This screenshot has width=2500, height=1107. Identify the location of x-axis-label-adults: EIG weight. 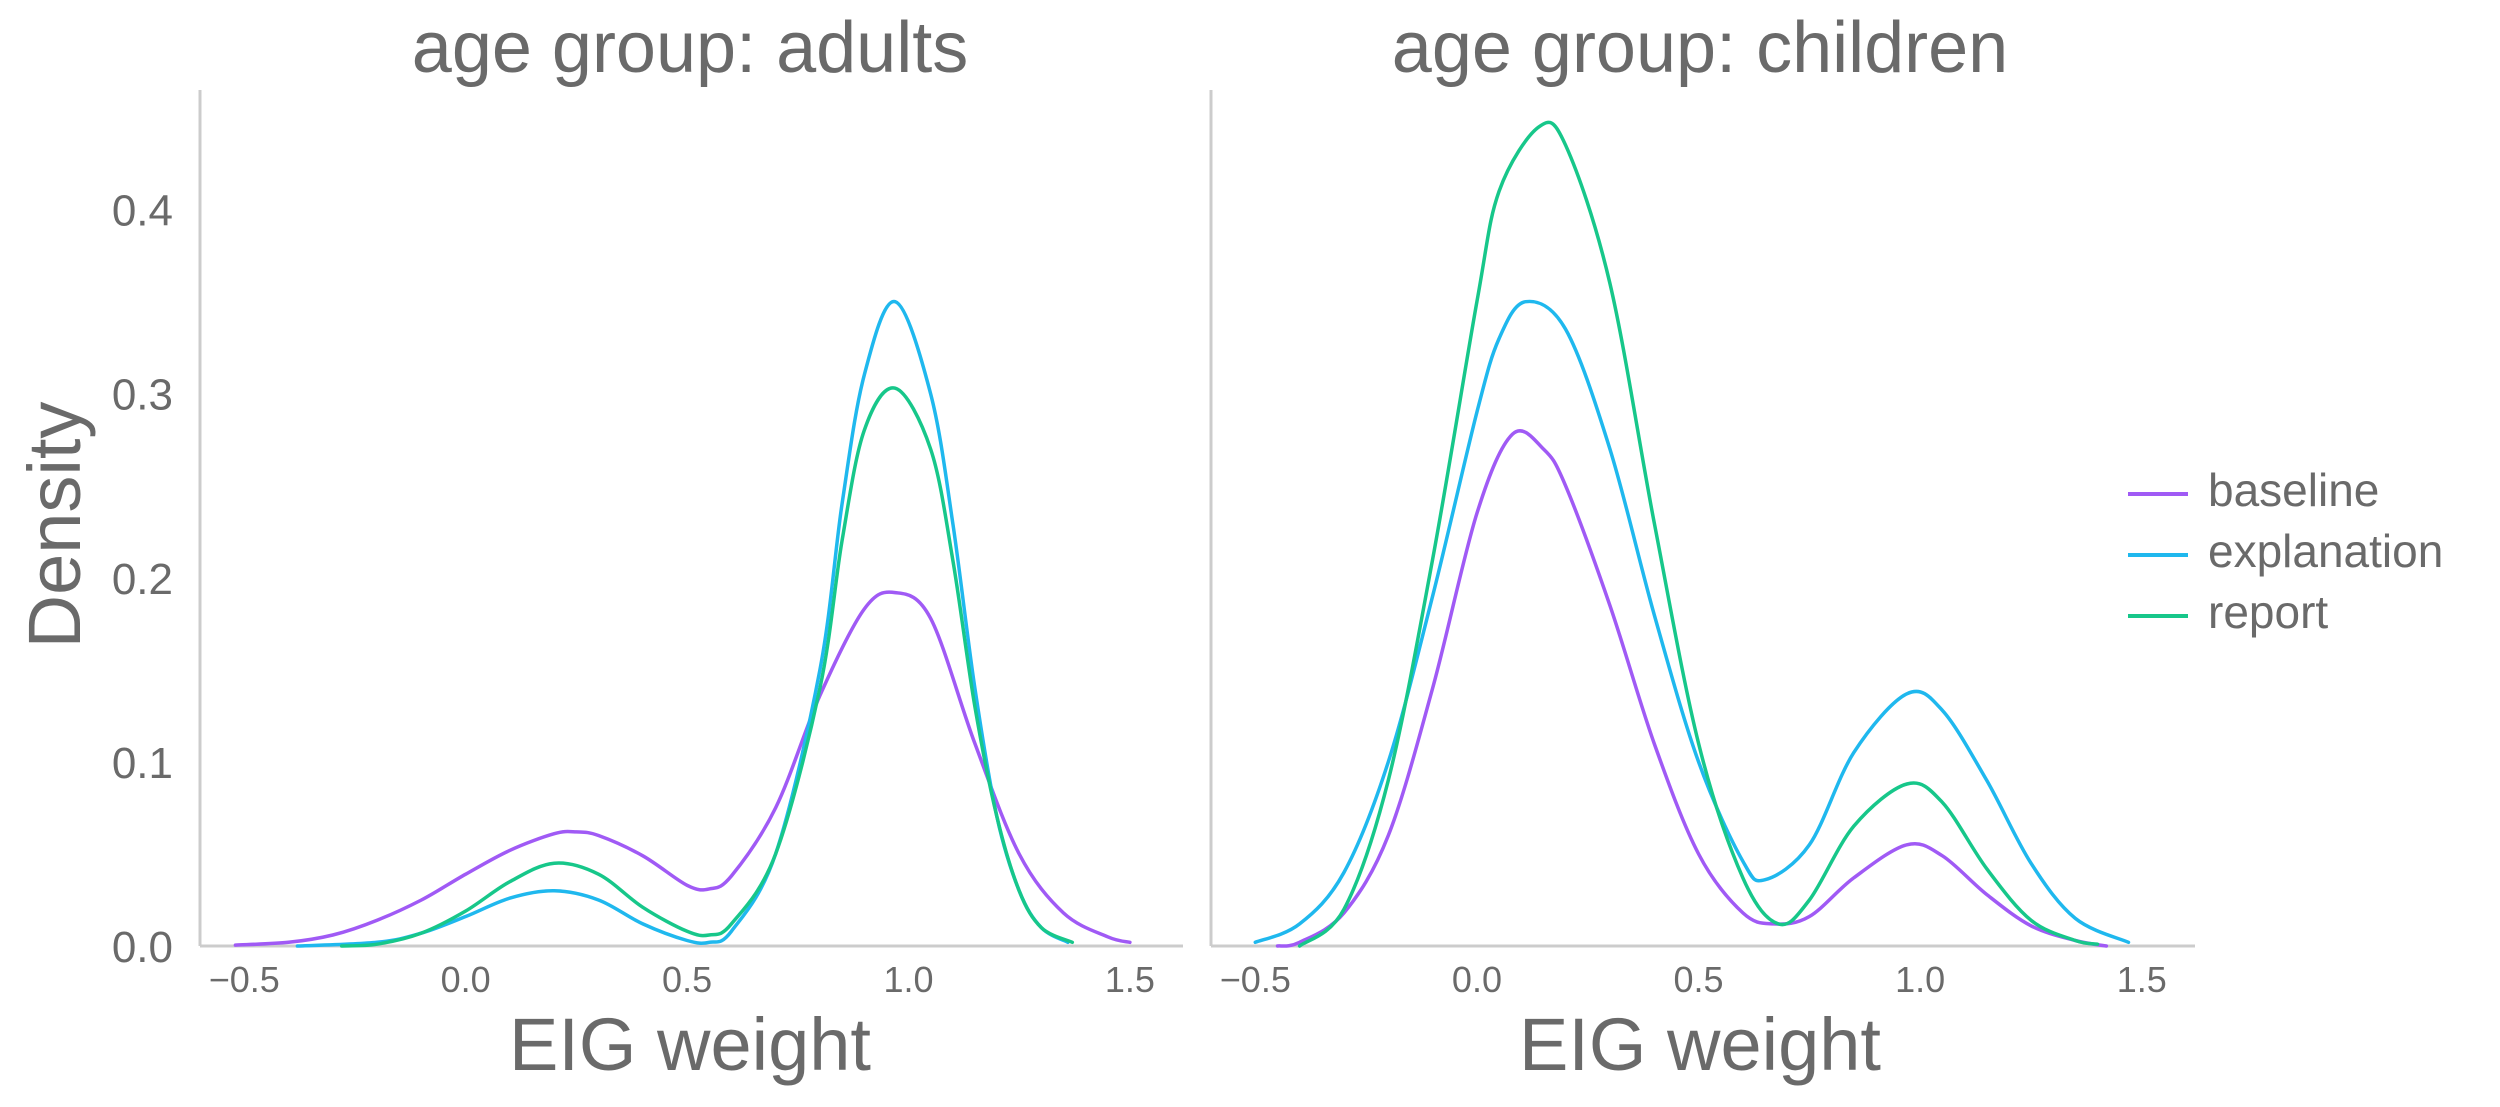
(690, 1044).